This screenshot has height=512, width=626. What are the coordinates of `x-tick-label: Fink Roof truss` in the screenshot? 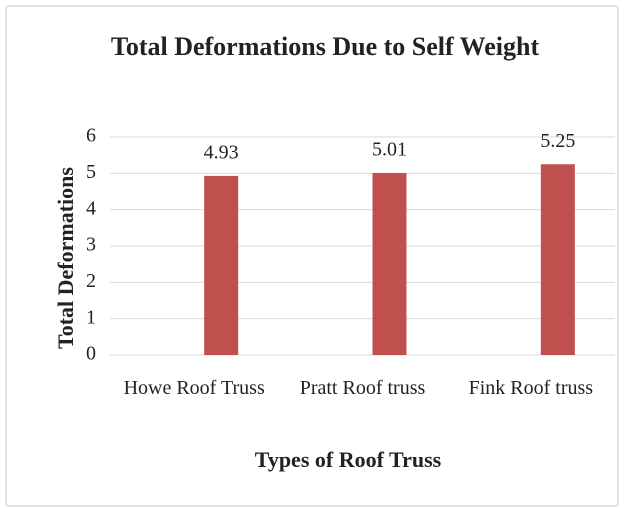 It's located at (531, 388).